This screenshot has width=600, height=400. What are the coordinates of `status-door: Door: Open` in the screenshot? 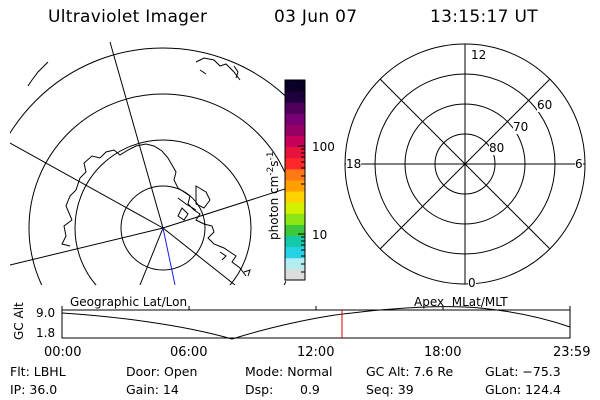 It's located at (162, 371).